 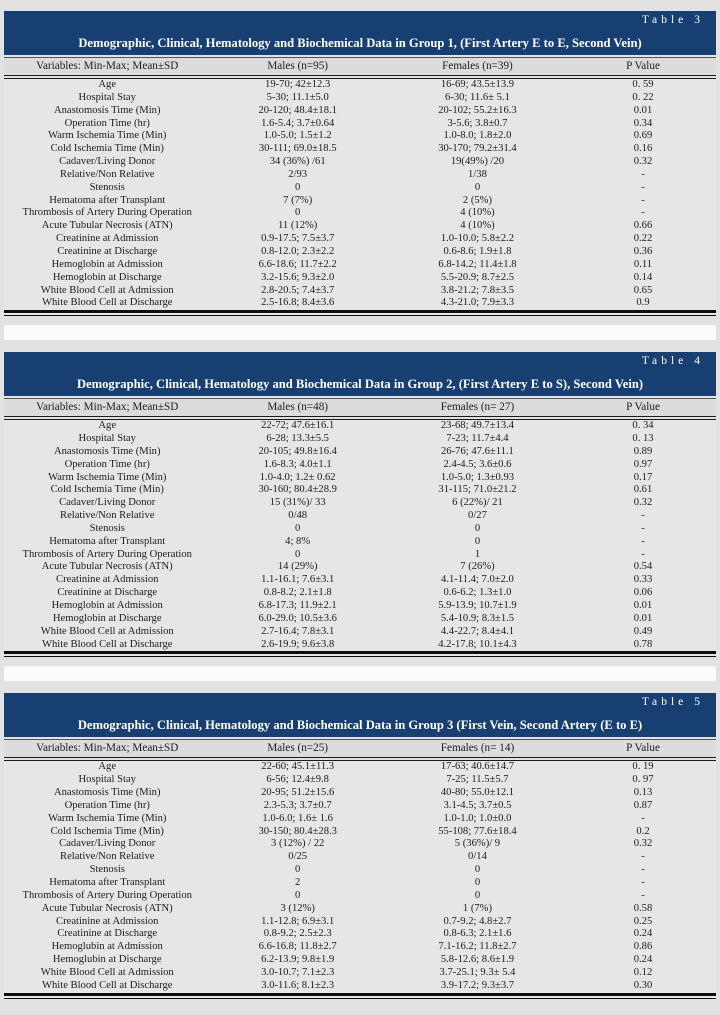 What do you see at coordinates (107, 252) in the screenshot?
I see `table-cell: Creatinine at Discharge` at bounding box center [107, 252].